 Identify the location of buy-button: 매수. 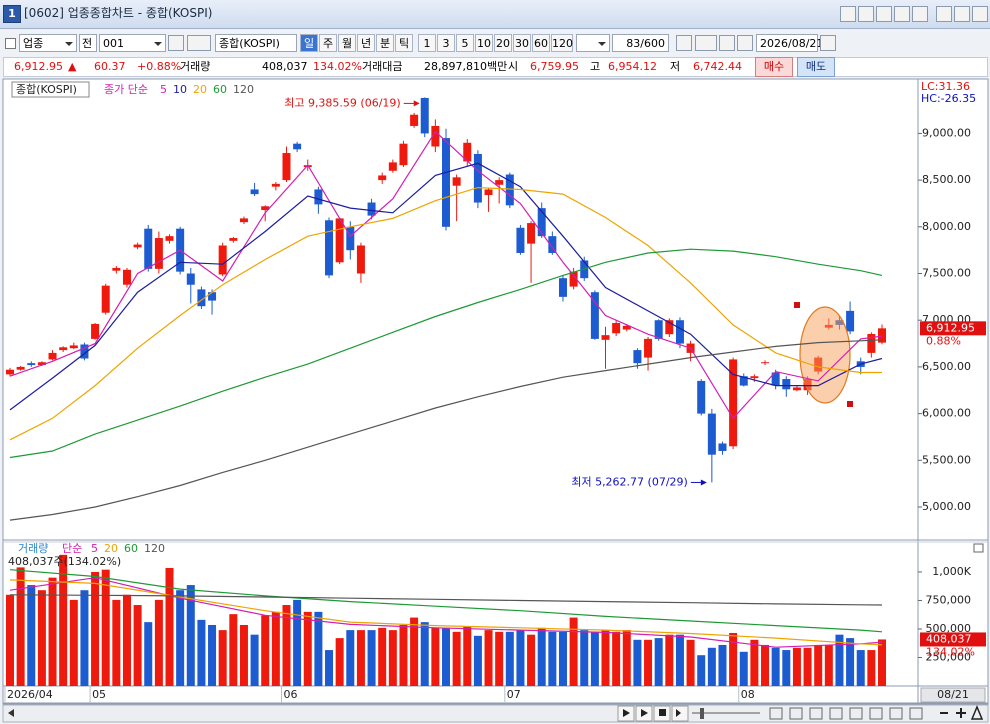
(774, 67).